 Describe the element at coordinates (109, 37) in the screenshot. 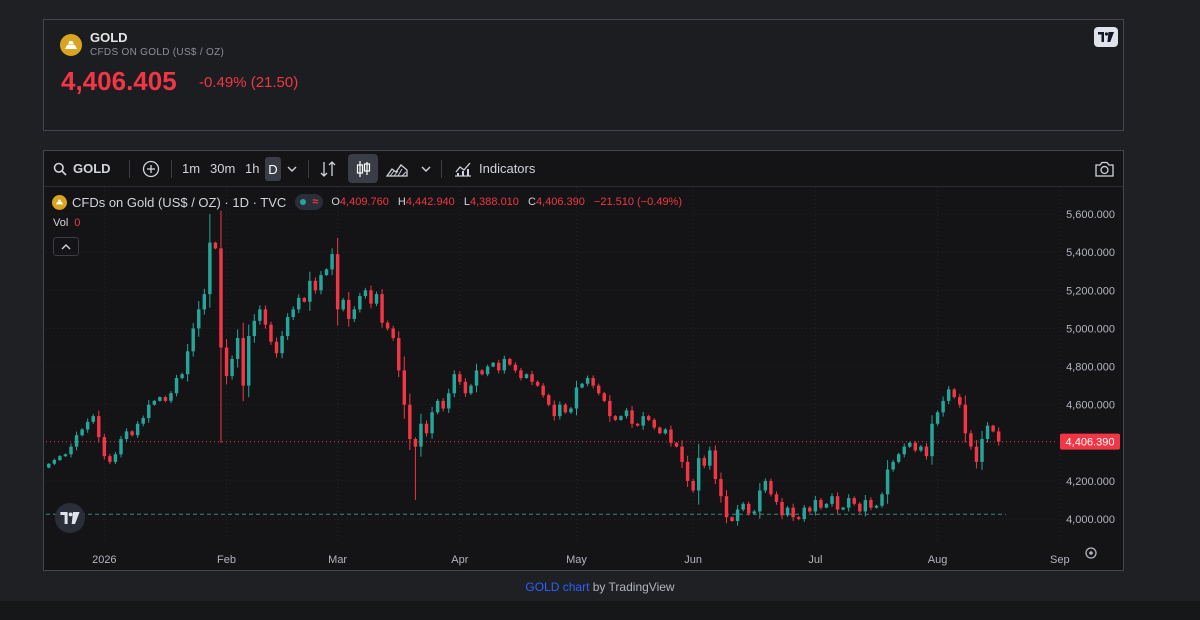

I see `symbol-name: GOLD` at that location.